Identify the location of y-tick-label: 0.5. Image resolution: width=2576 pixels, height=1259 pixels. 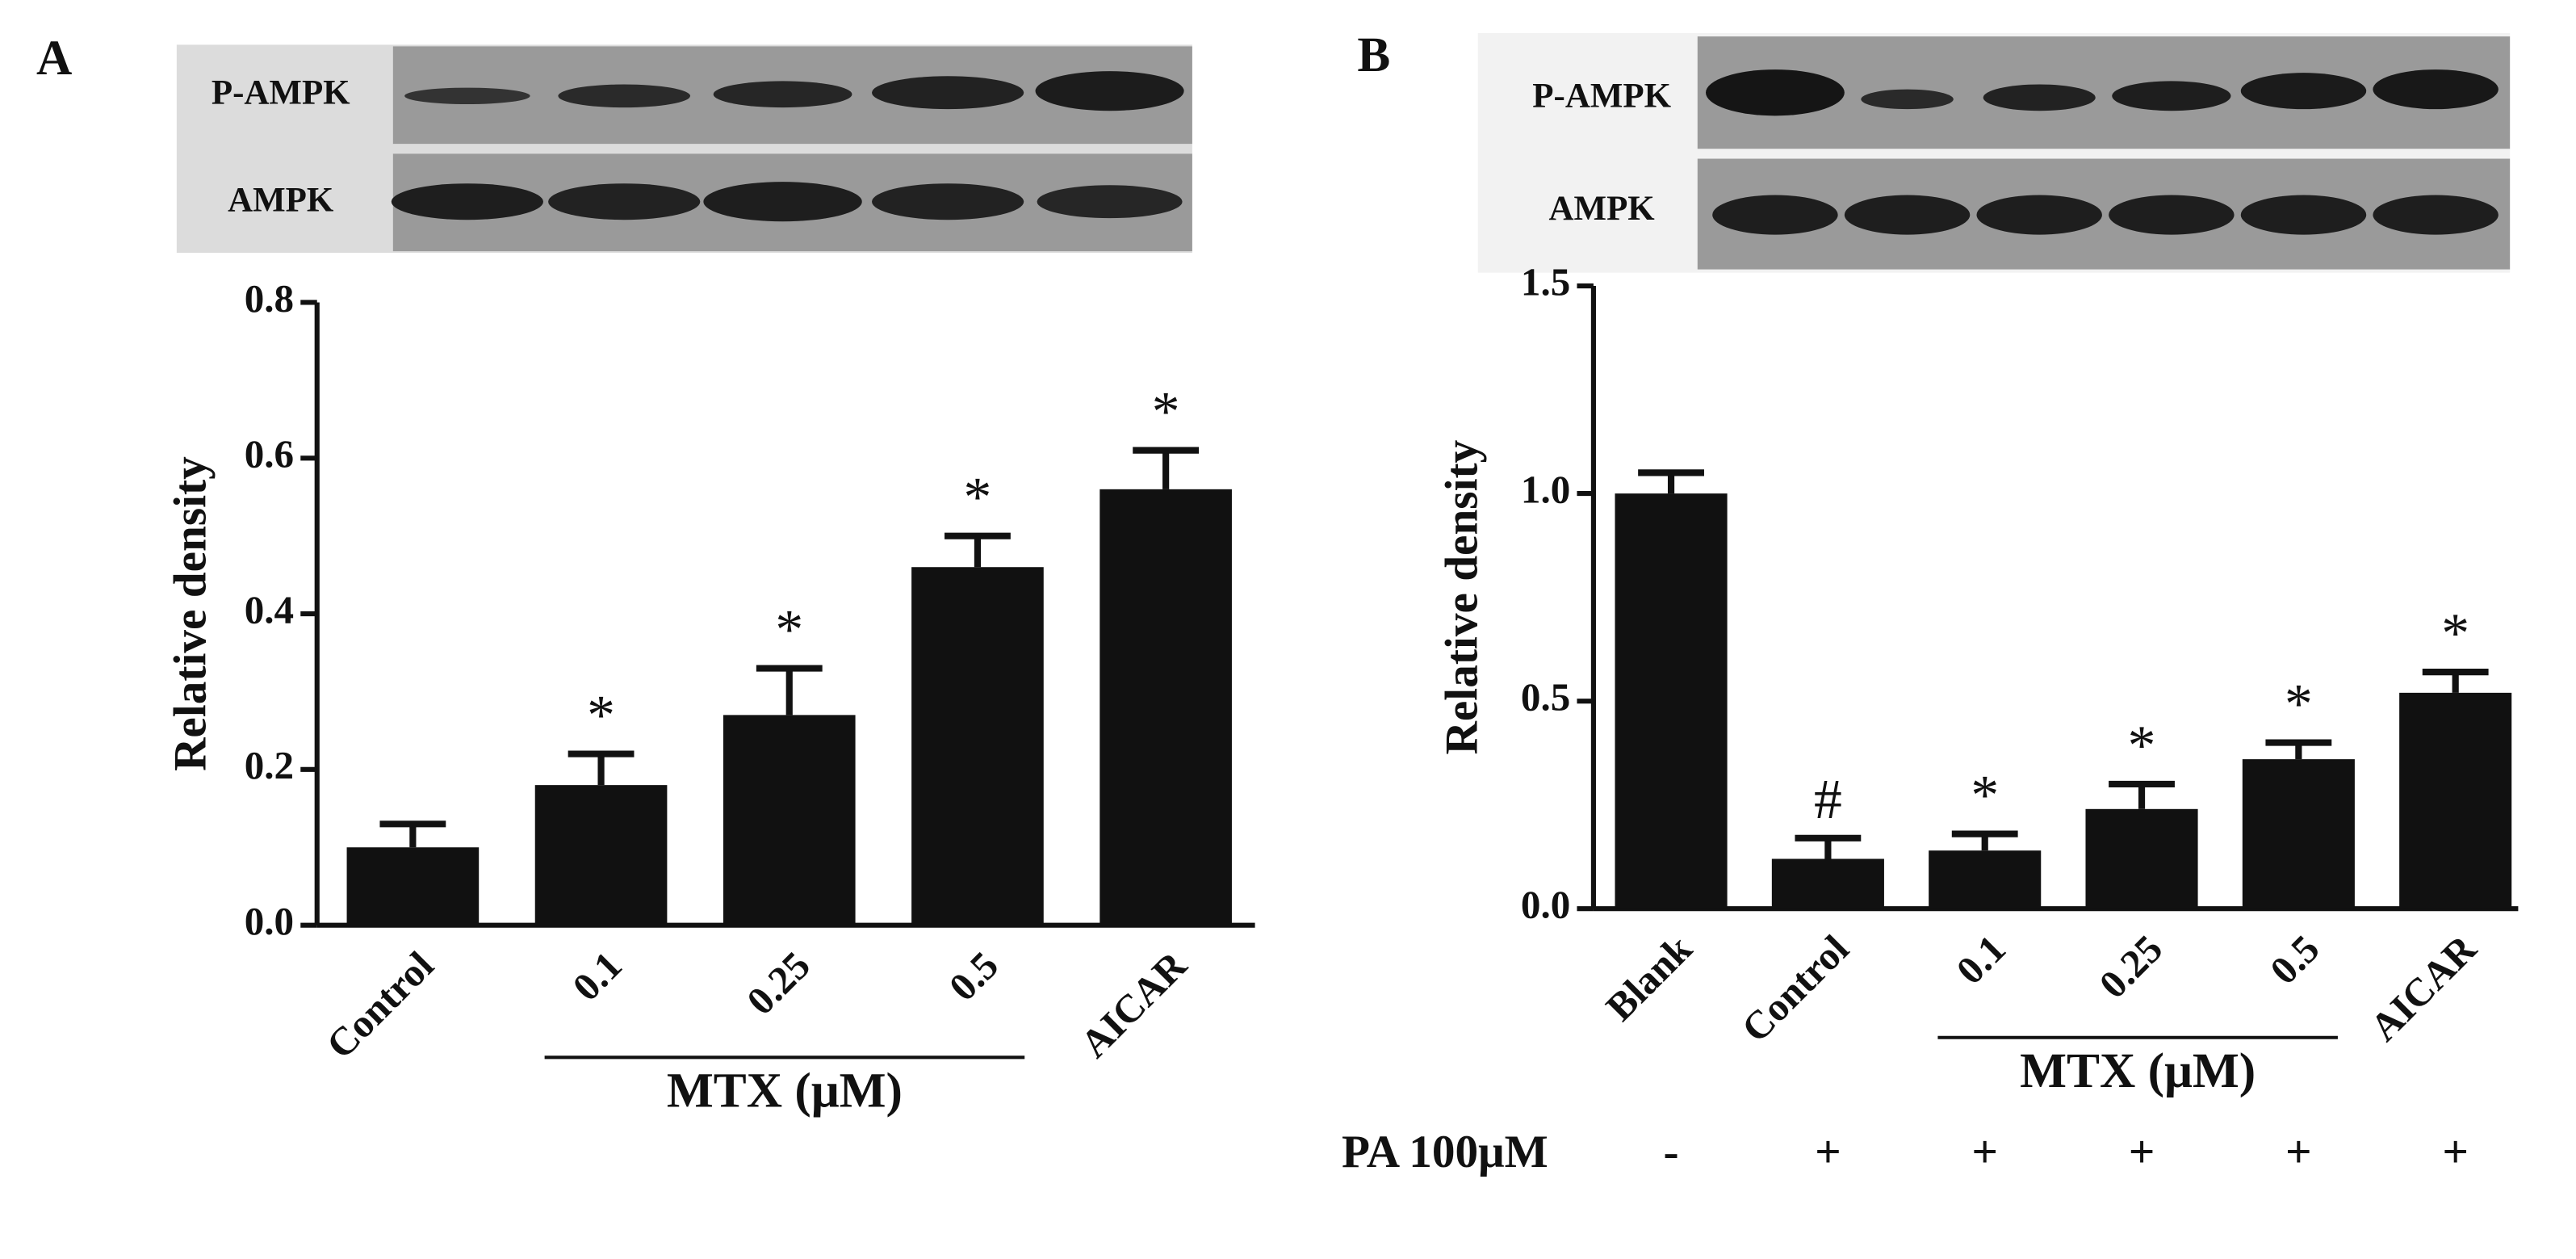
(1545, 697).